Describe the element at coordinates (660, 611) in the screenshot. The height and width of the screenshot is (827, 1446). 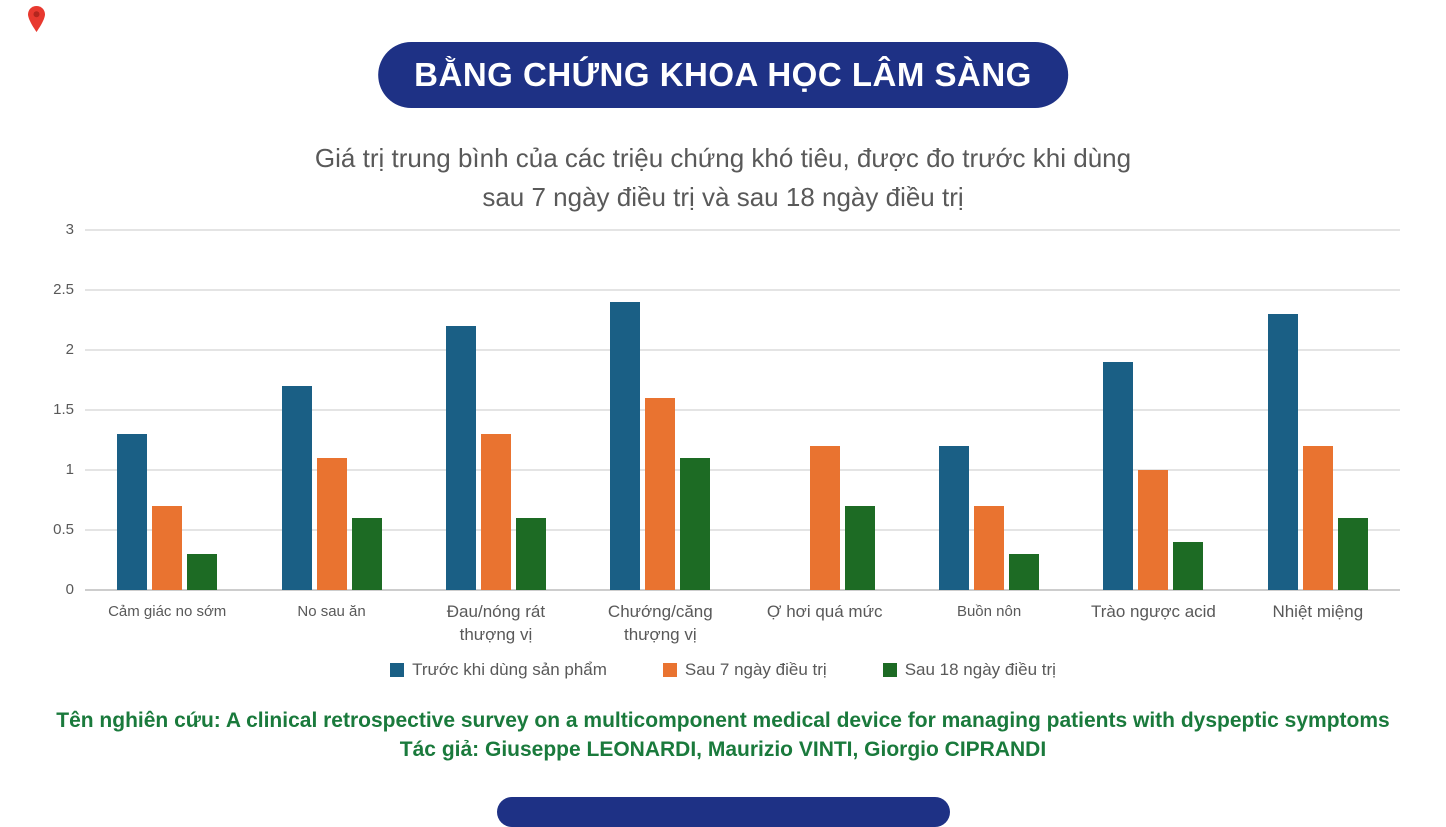
I see `category-label-line: Chướng/căng` at that location.